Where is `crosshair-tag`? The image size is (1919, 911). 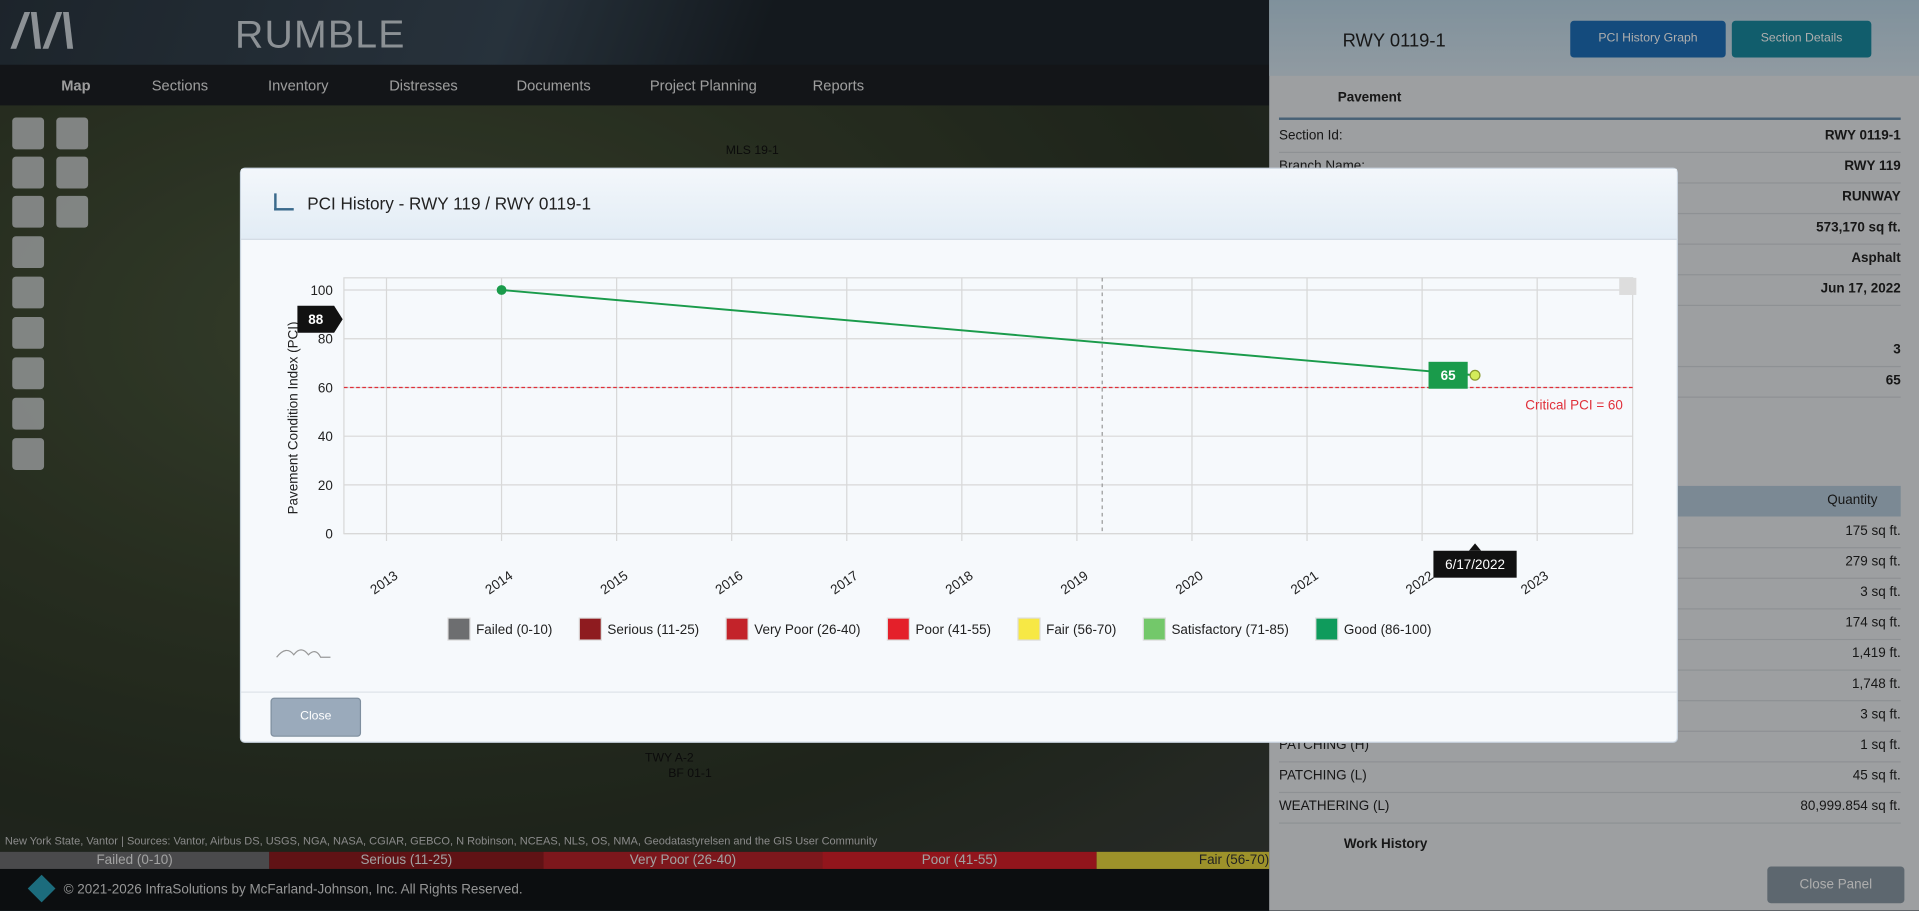
crosshair-tag is located at coordinates (320, 319).